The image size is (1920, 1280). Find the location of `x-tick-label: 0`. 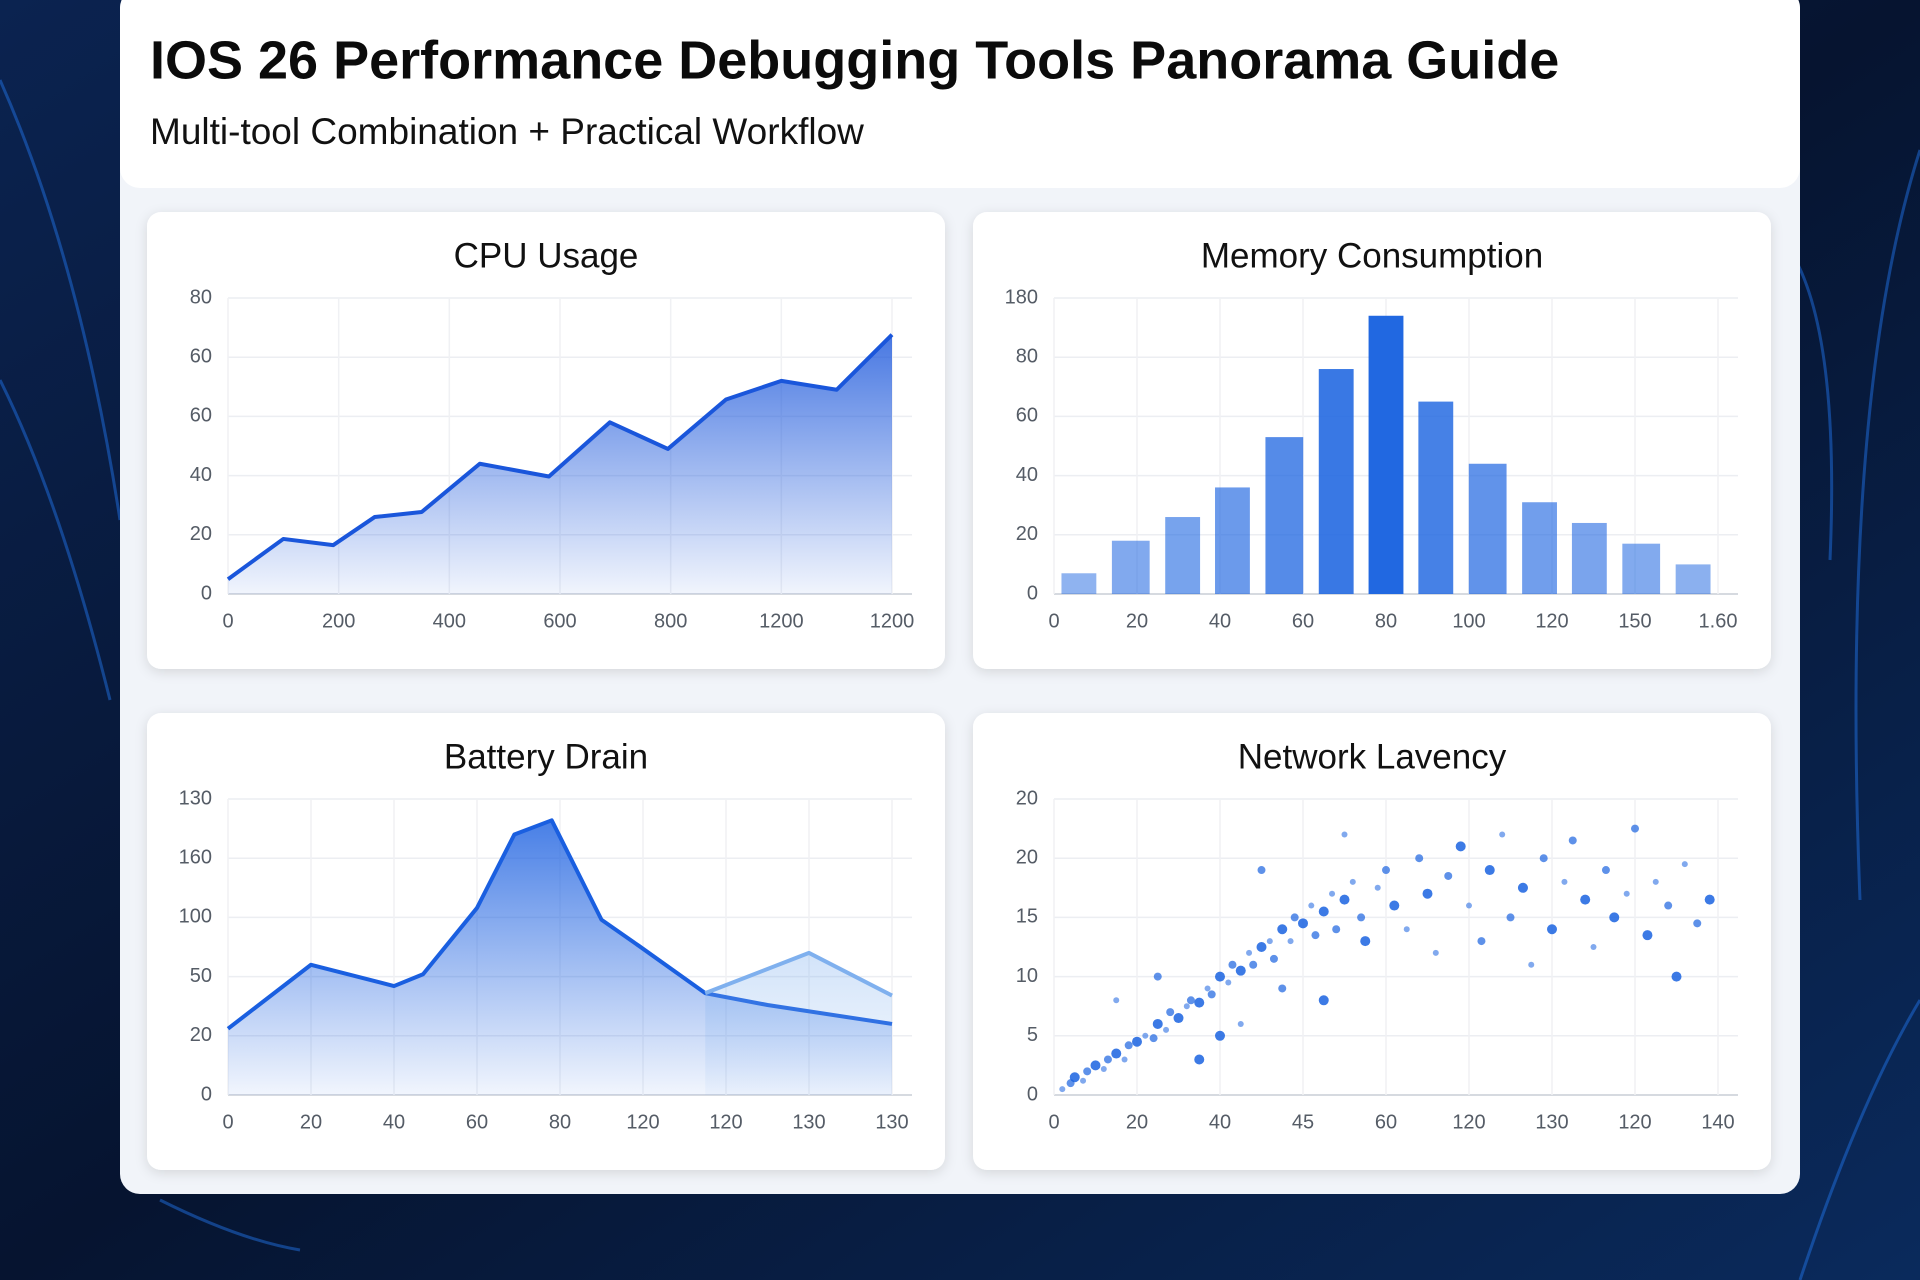

x-tick-label: 0 is located at coordinates (1053, 1122).